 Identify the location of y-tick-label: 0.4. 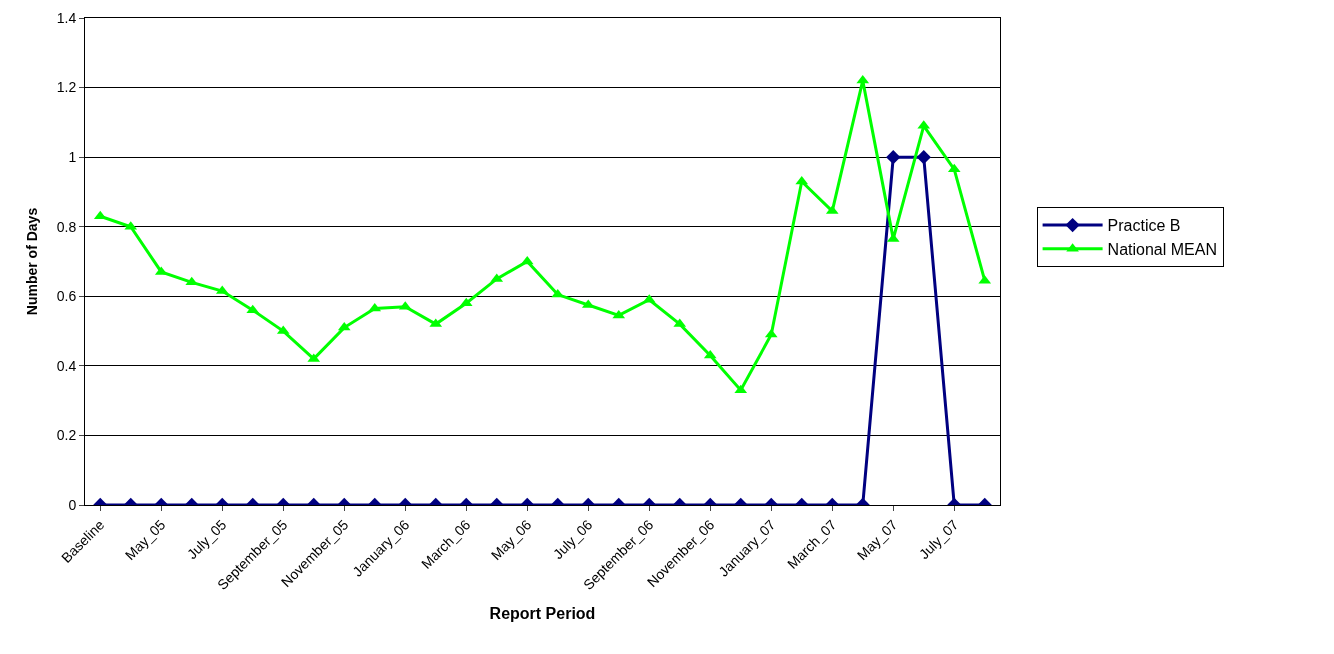
(66, 365).